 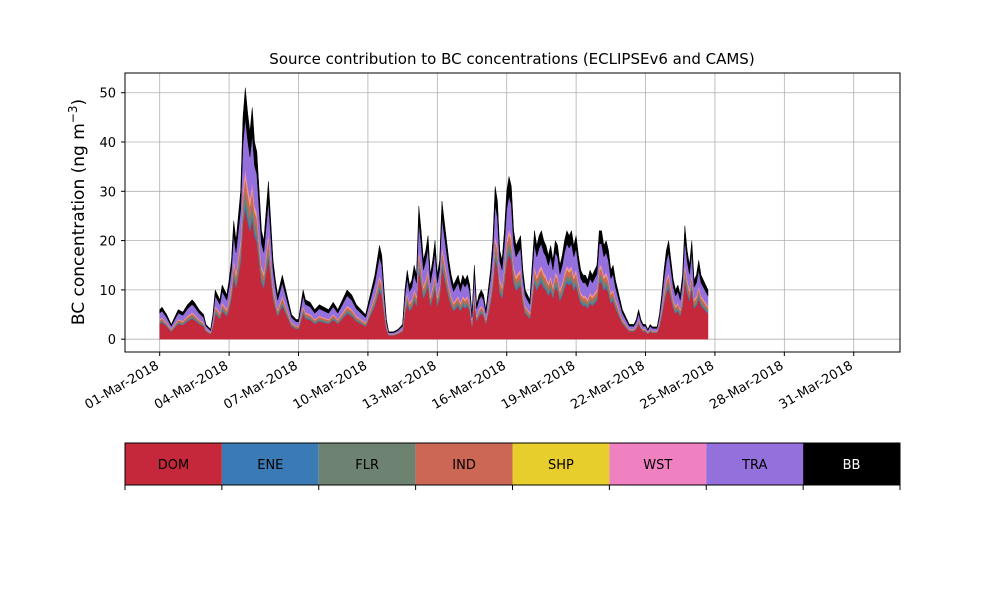 I want to click on y-tick-label: 0, so click(x=112, y=340).